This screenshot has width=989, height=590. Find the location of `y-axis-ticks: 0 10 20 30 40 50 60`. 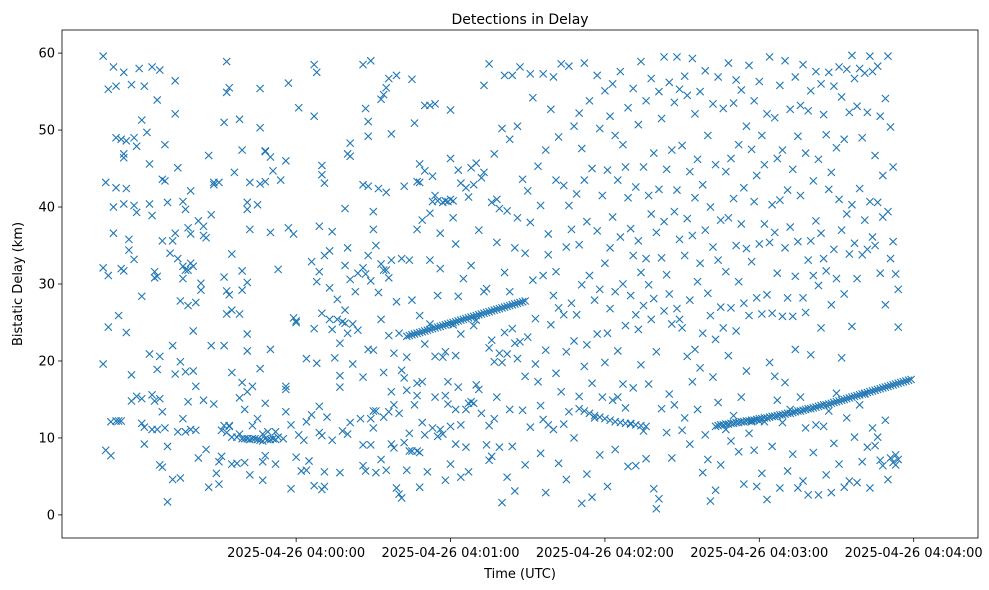

y-axis-ticks: 0 10 20 30 40 50 60 is located at coordinates (50, 285).